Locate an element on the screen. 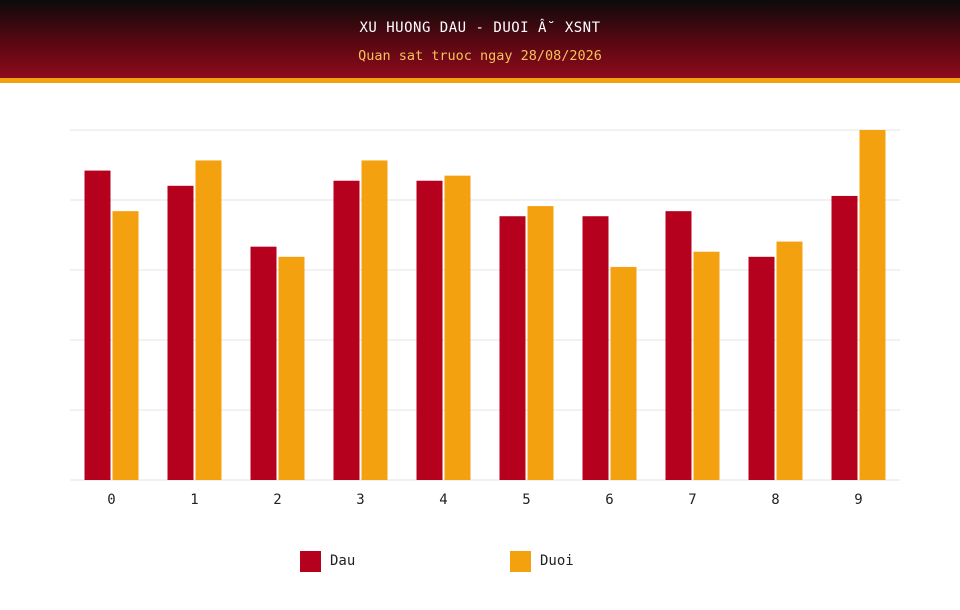  x-tick-label: 1 is located at coordinates (194, 500).